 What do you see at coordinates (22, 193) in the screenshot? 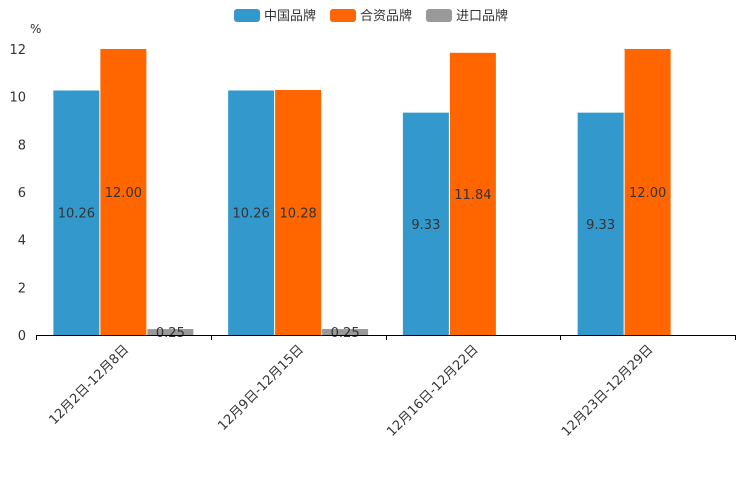
I see `y-tick-label: 6` at bounding box center [22, 193].